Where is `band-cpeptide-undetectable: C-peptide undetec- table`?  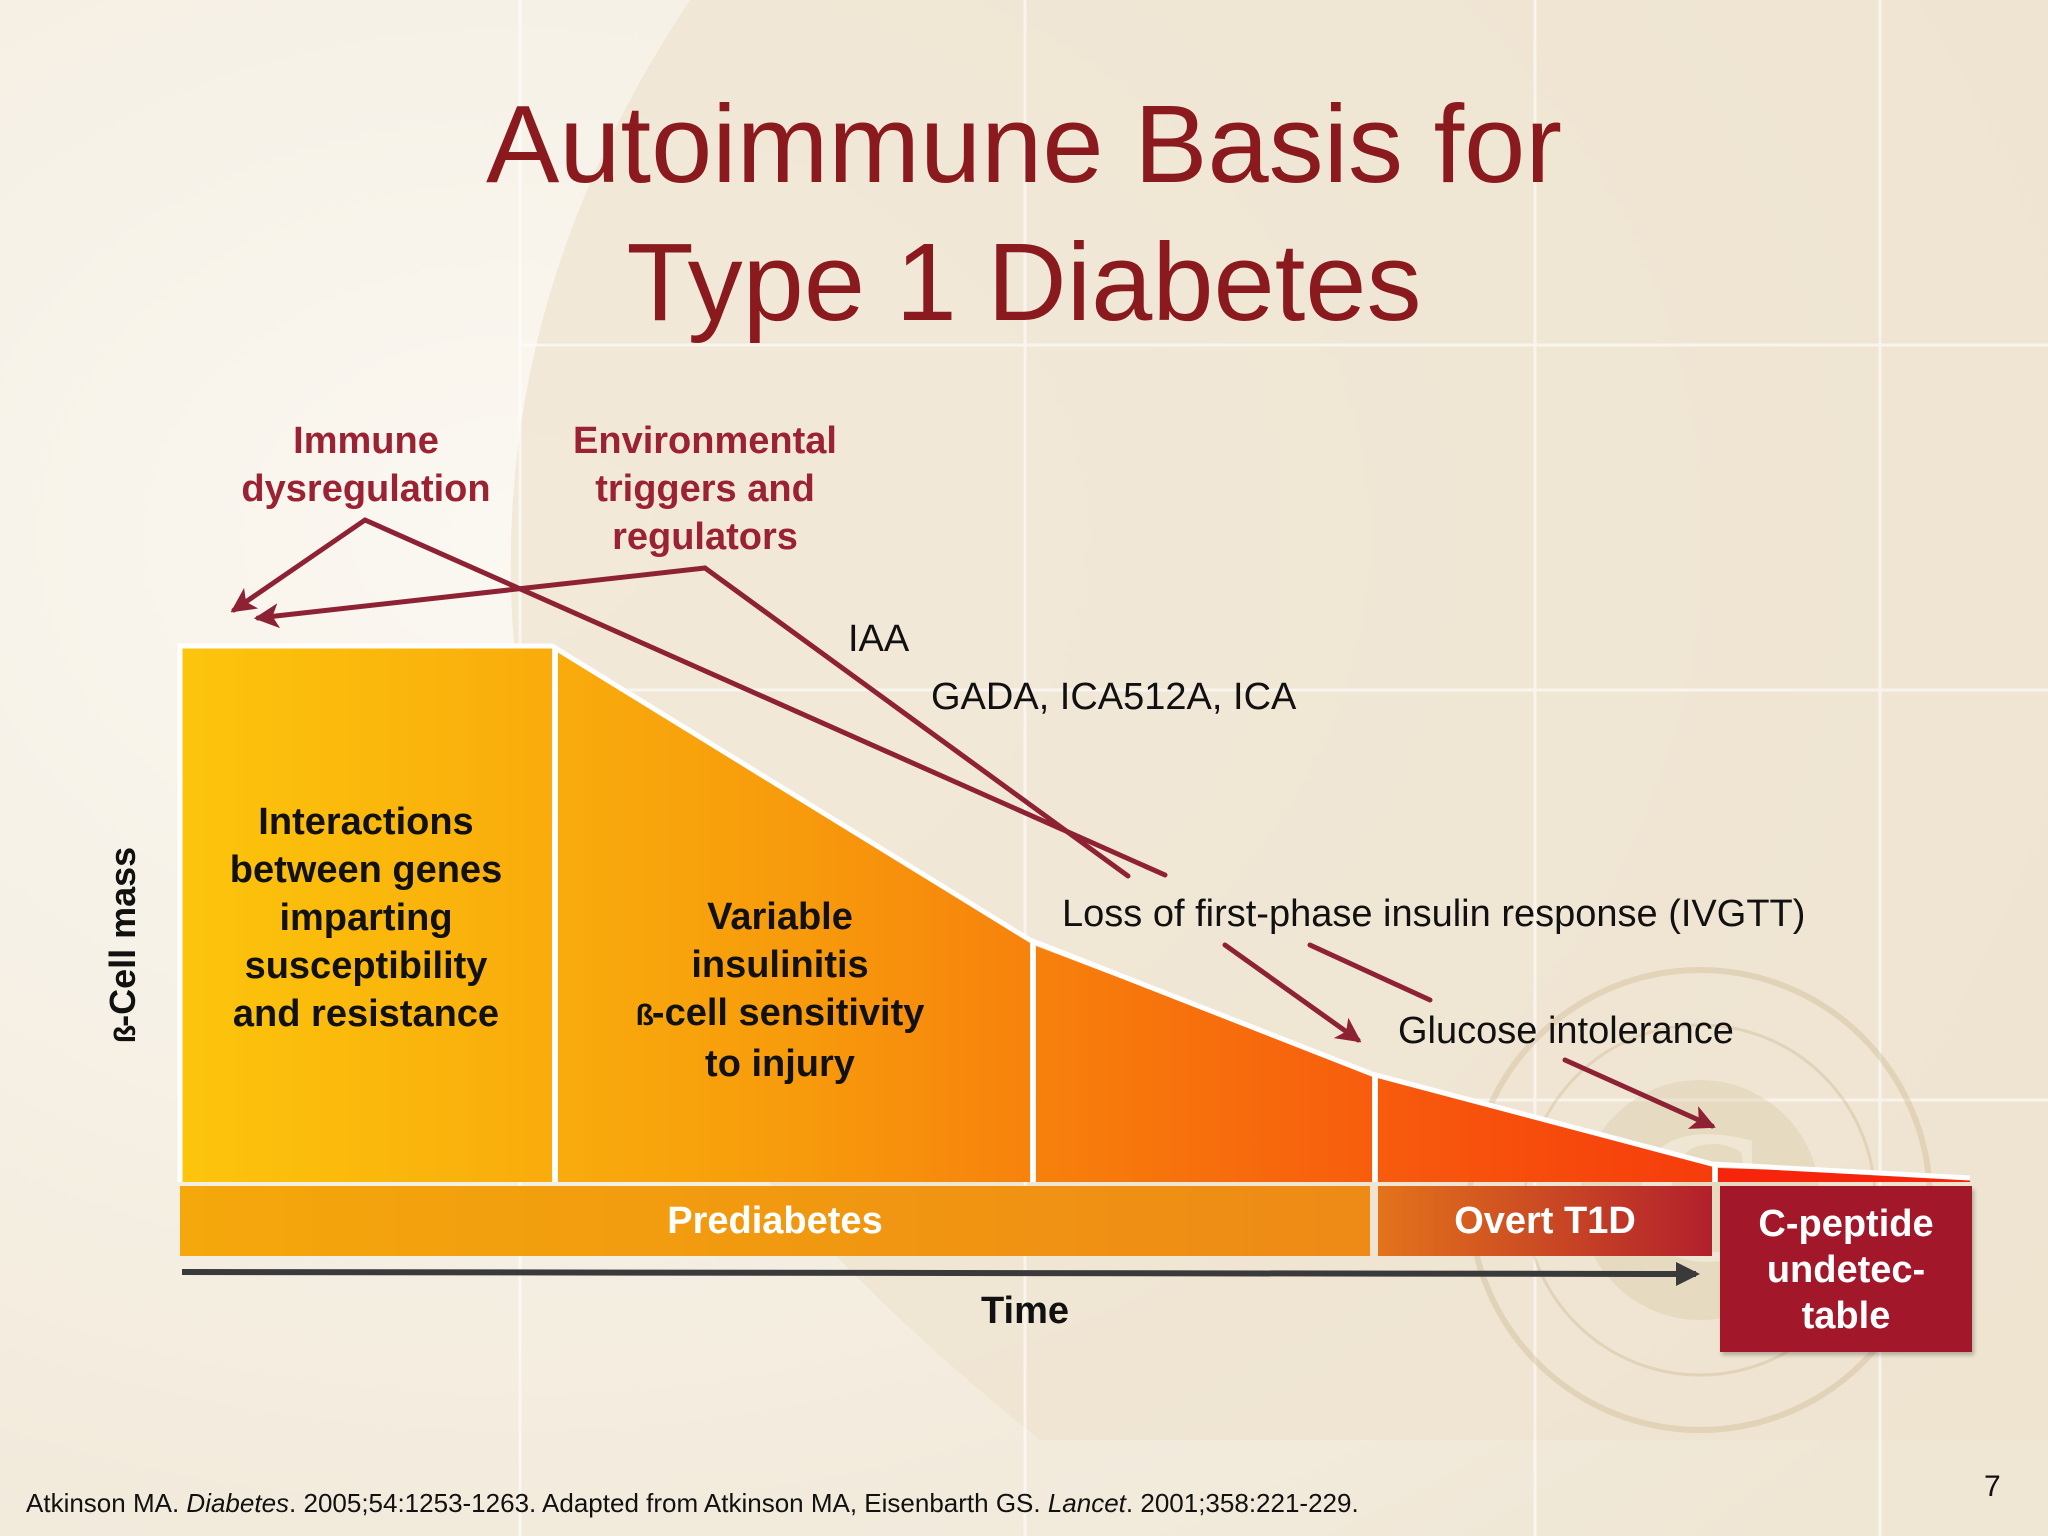 band-cpeptide-undetectable: C-peptide undetec- table is located at coordinates (1846, 1269).